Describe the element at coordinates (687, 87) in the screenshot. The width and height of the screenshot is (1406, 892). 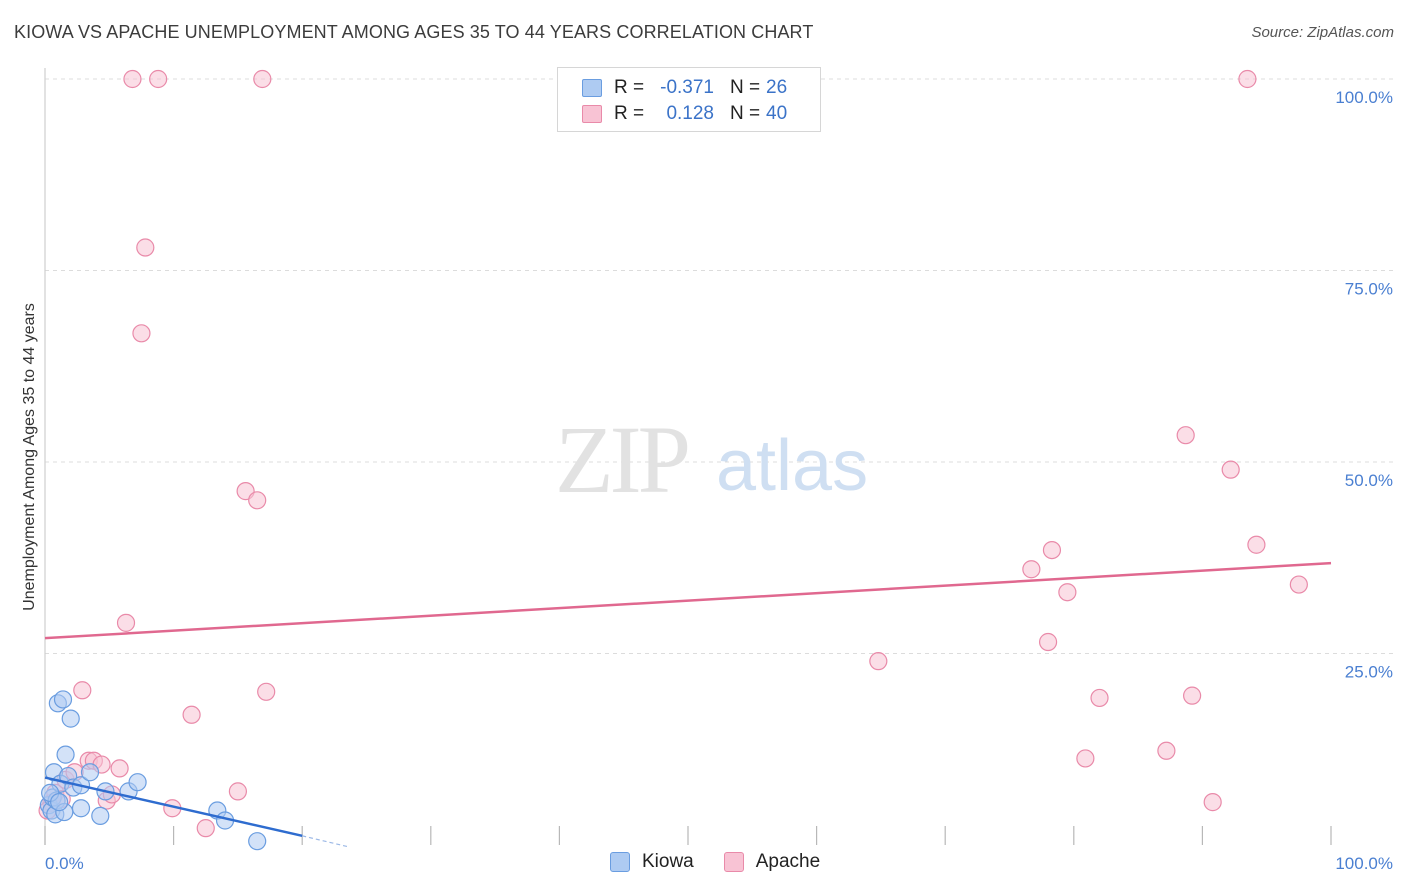
I see `kiowa-r-value: -0.371` at that location.